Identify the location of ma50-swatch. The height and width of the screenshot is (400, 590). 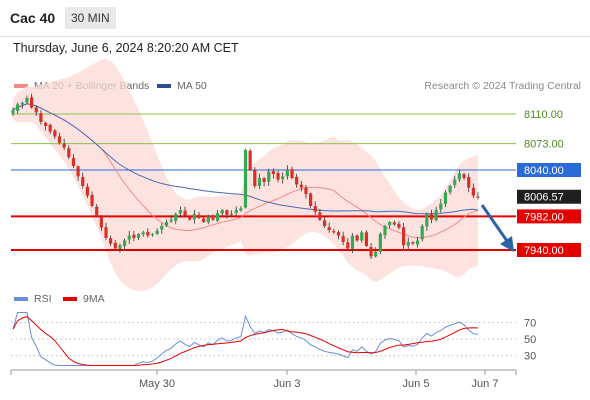
(164, 86).